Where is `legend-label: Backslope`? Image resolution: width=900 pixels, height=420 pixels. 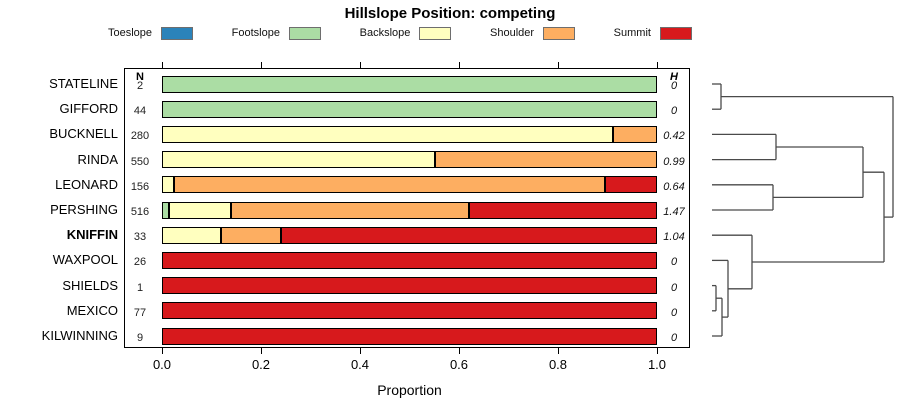
legend-label: Backslope is located at coordinates (385, 33).